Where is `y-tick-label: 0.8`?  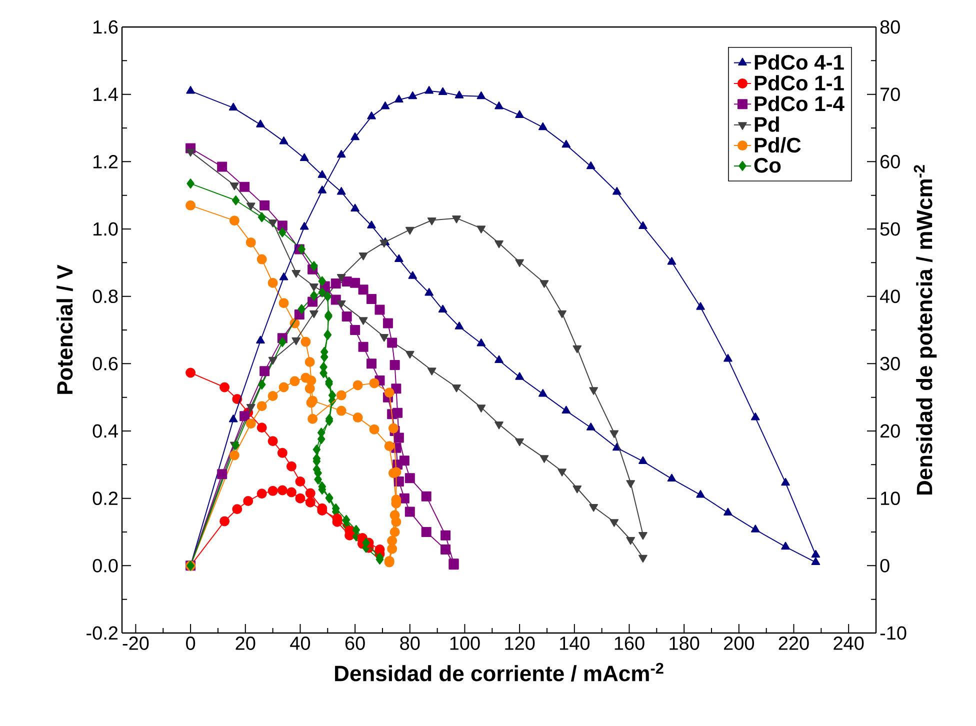
y-tick-label: 0.8 is located at coordinates (105, 297).